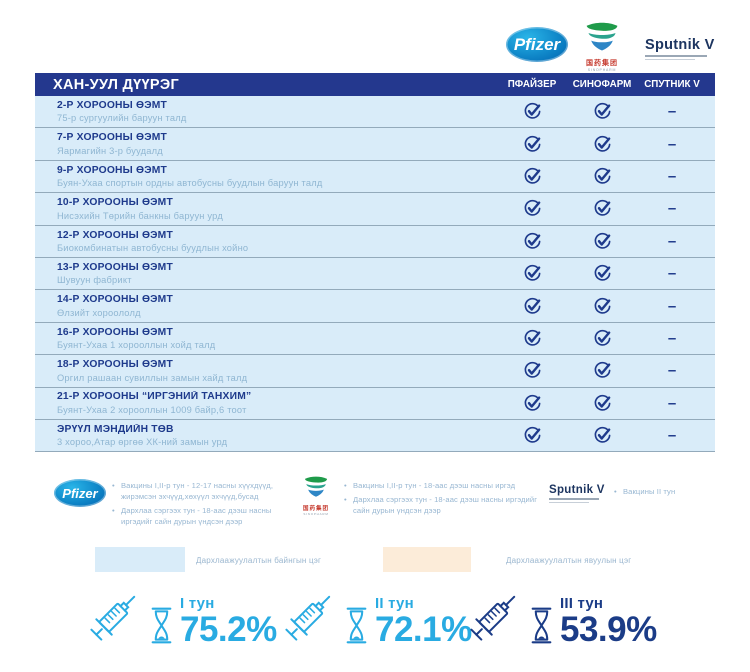  I want to click on mobile-point-label: Дархлаажуулалтын явуулын цэг, so click(569, 560).